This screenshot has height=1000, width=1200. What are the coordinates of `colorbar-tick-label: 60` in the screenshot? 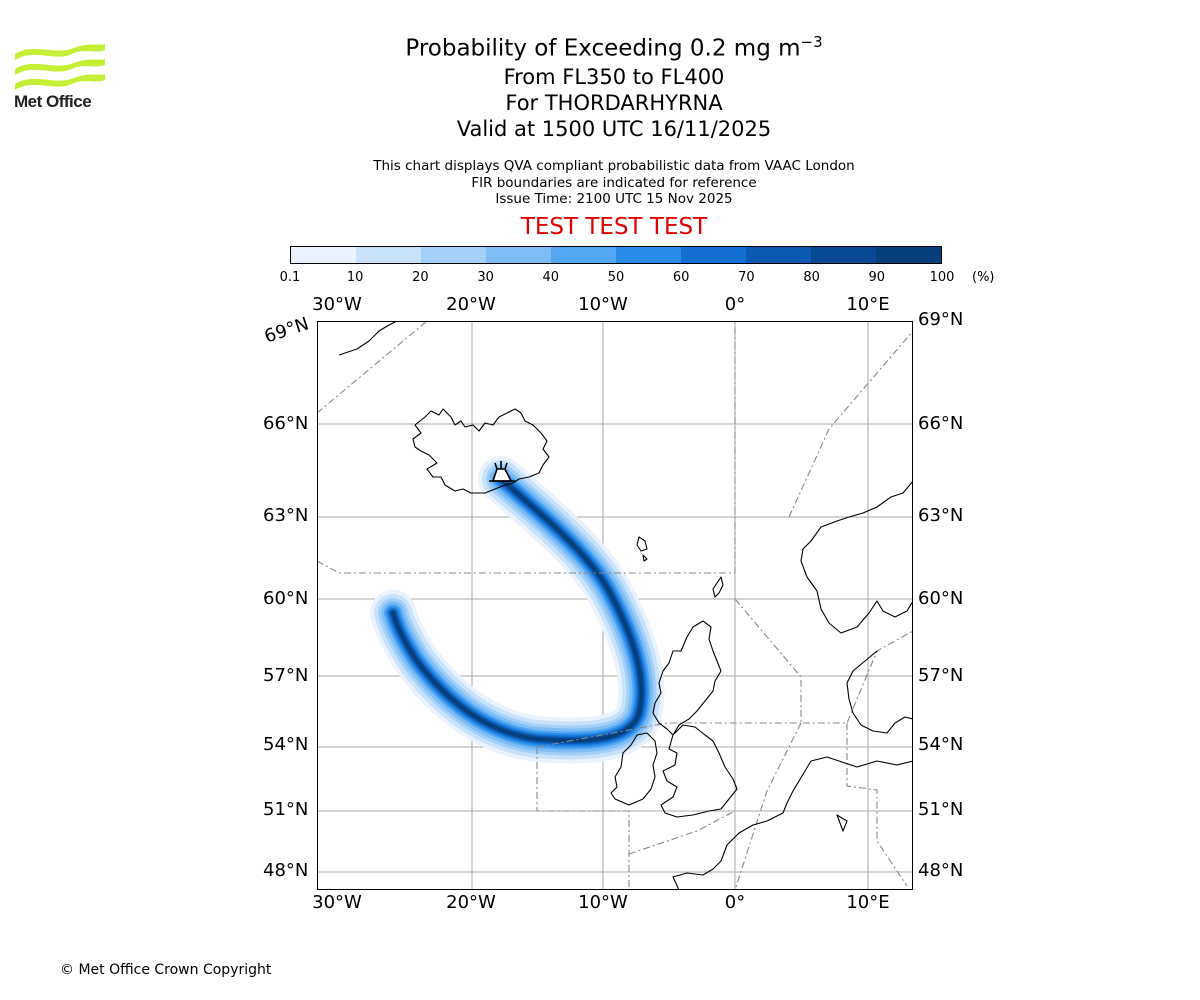 It's located at (681, 277).